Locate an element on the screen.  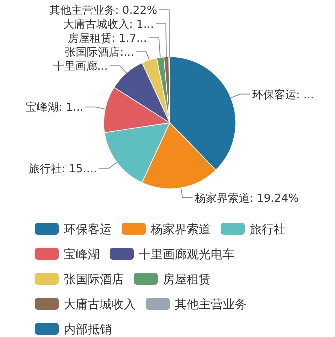
legend-label: 杨家界索道 is located at coordinates (180, 229).